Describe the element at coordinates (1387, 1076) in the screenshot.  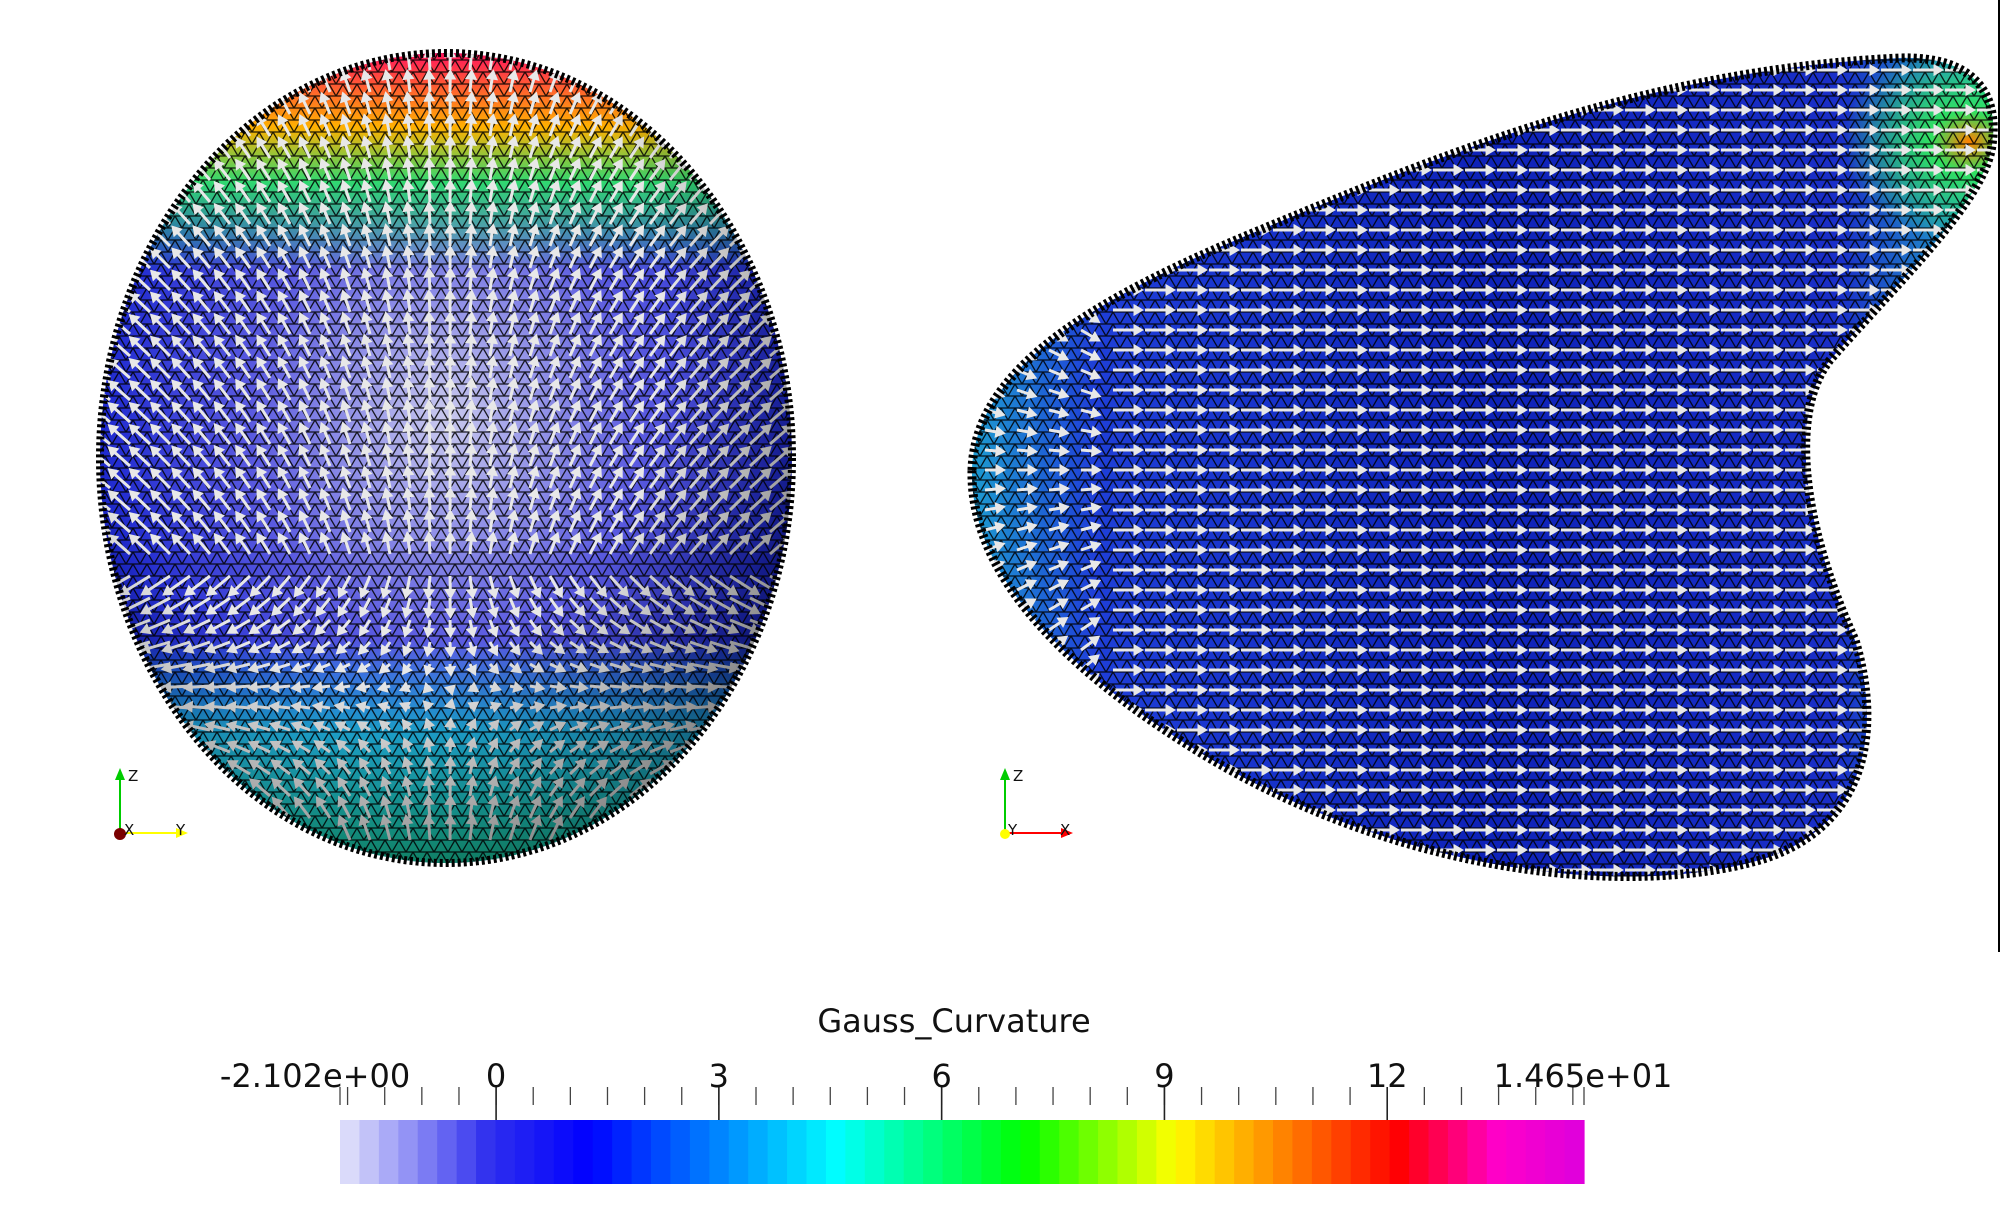
I see `colorbar-tick-label: 12` at that location.